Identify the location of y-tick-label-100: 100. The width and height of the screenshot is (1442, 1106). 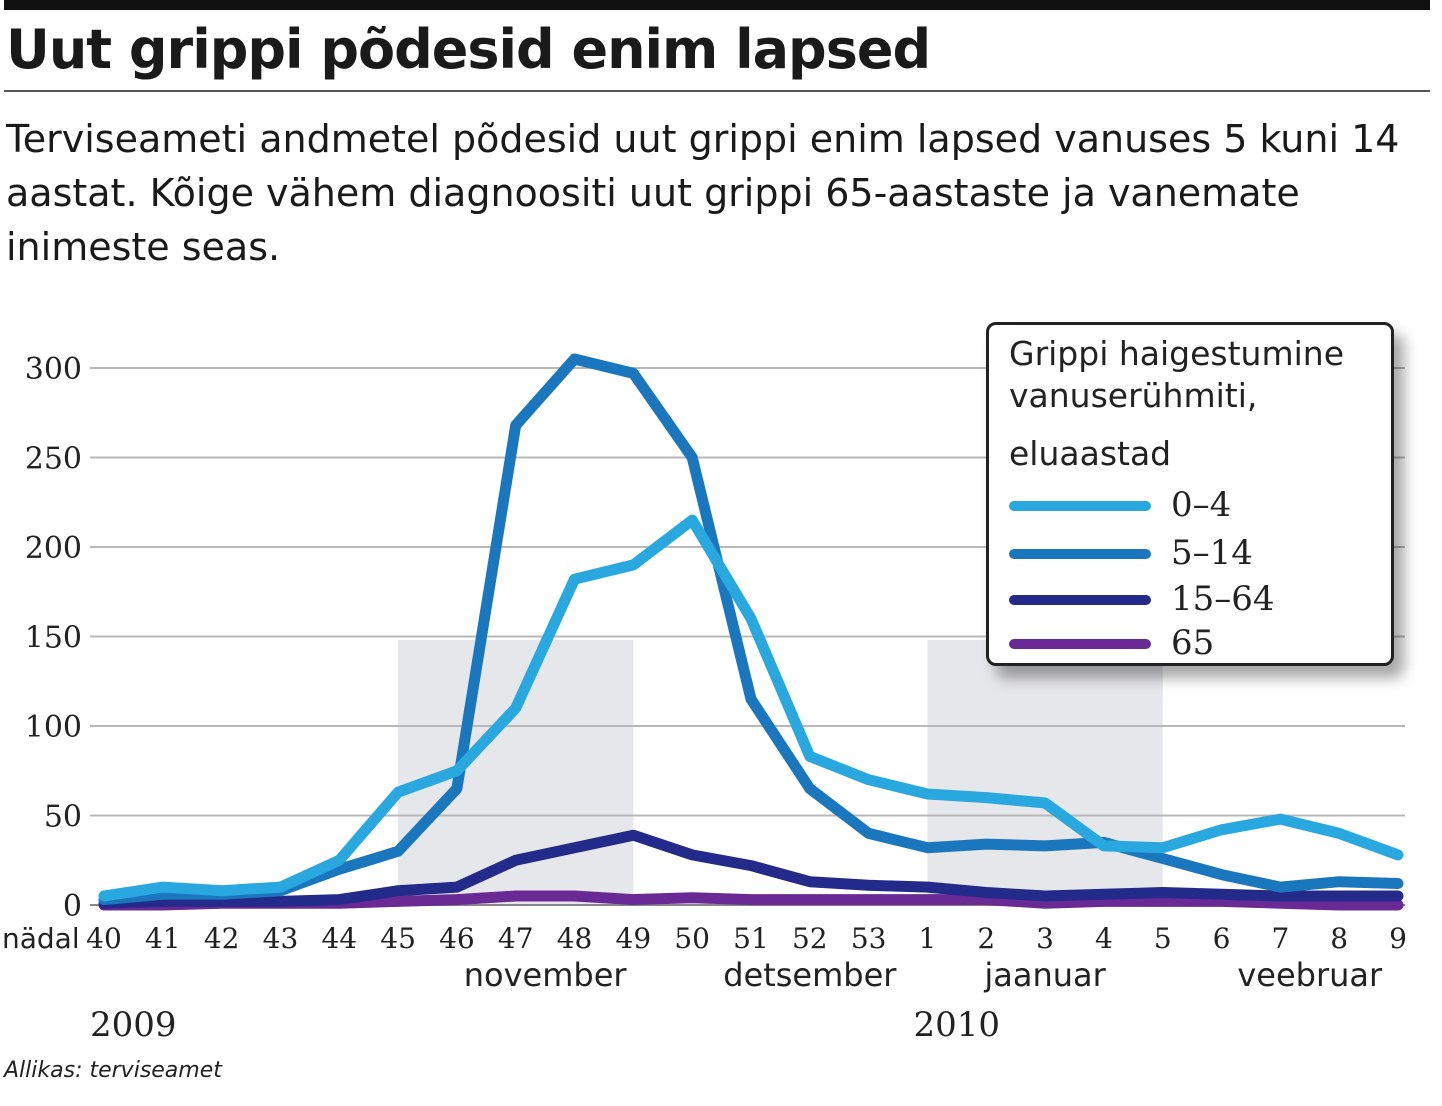
(53, 727).